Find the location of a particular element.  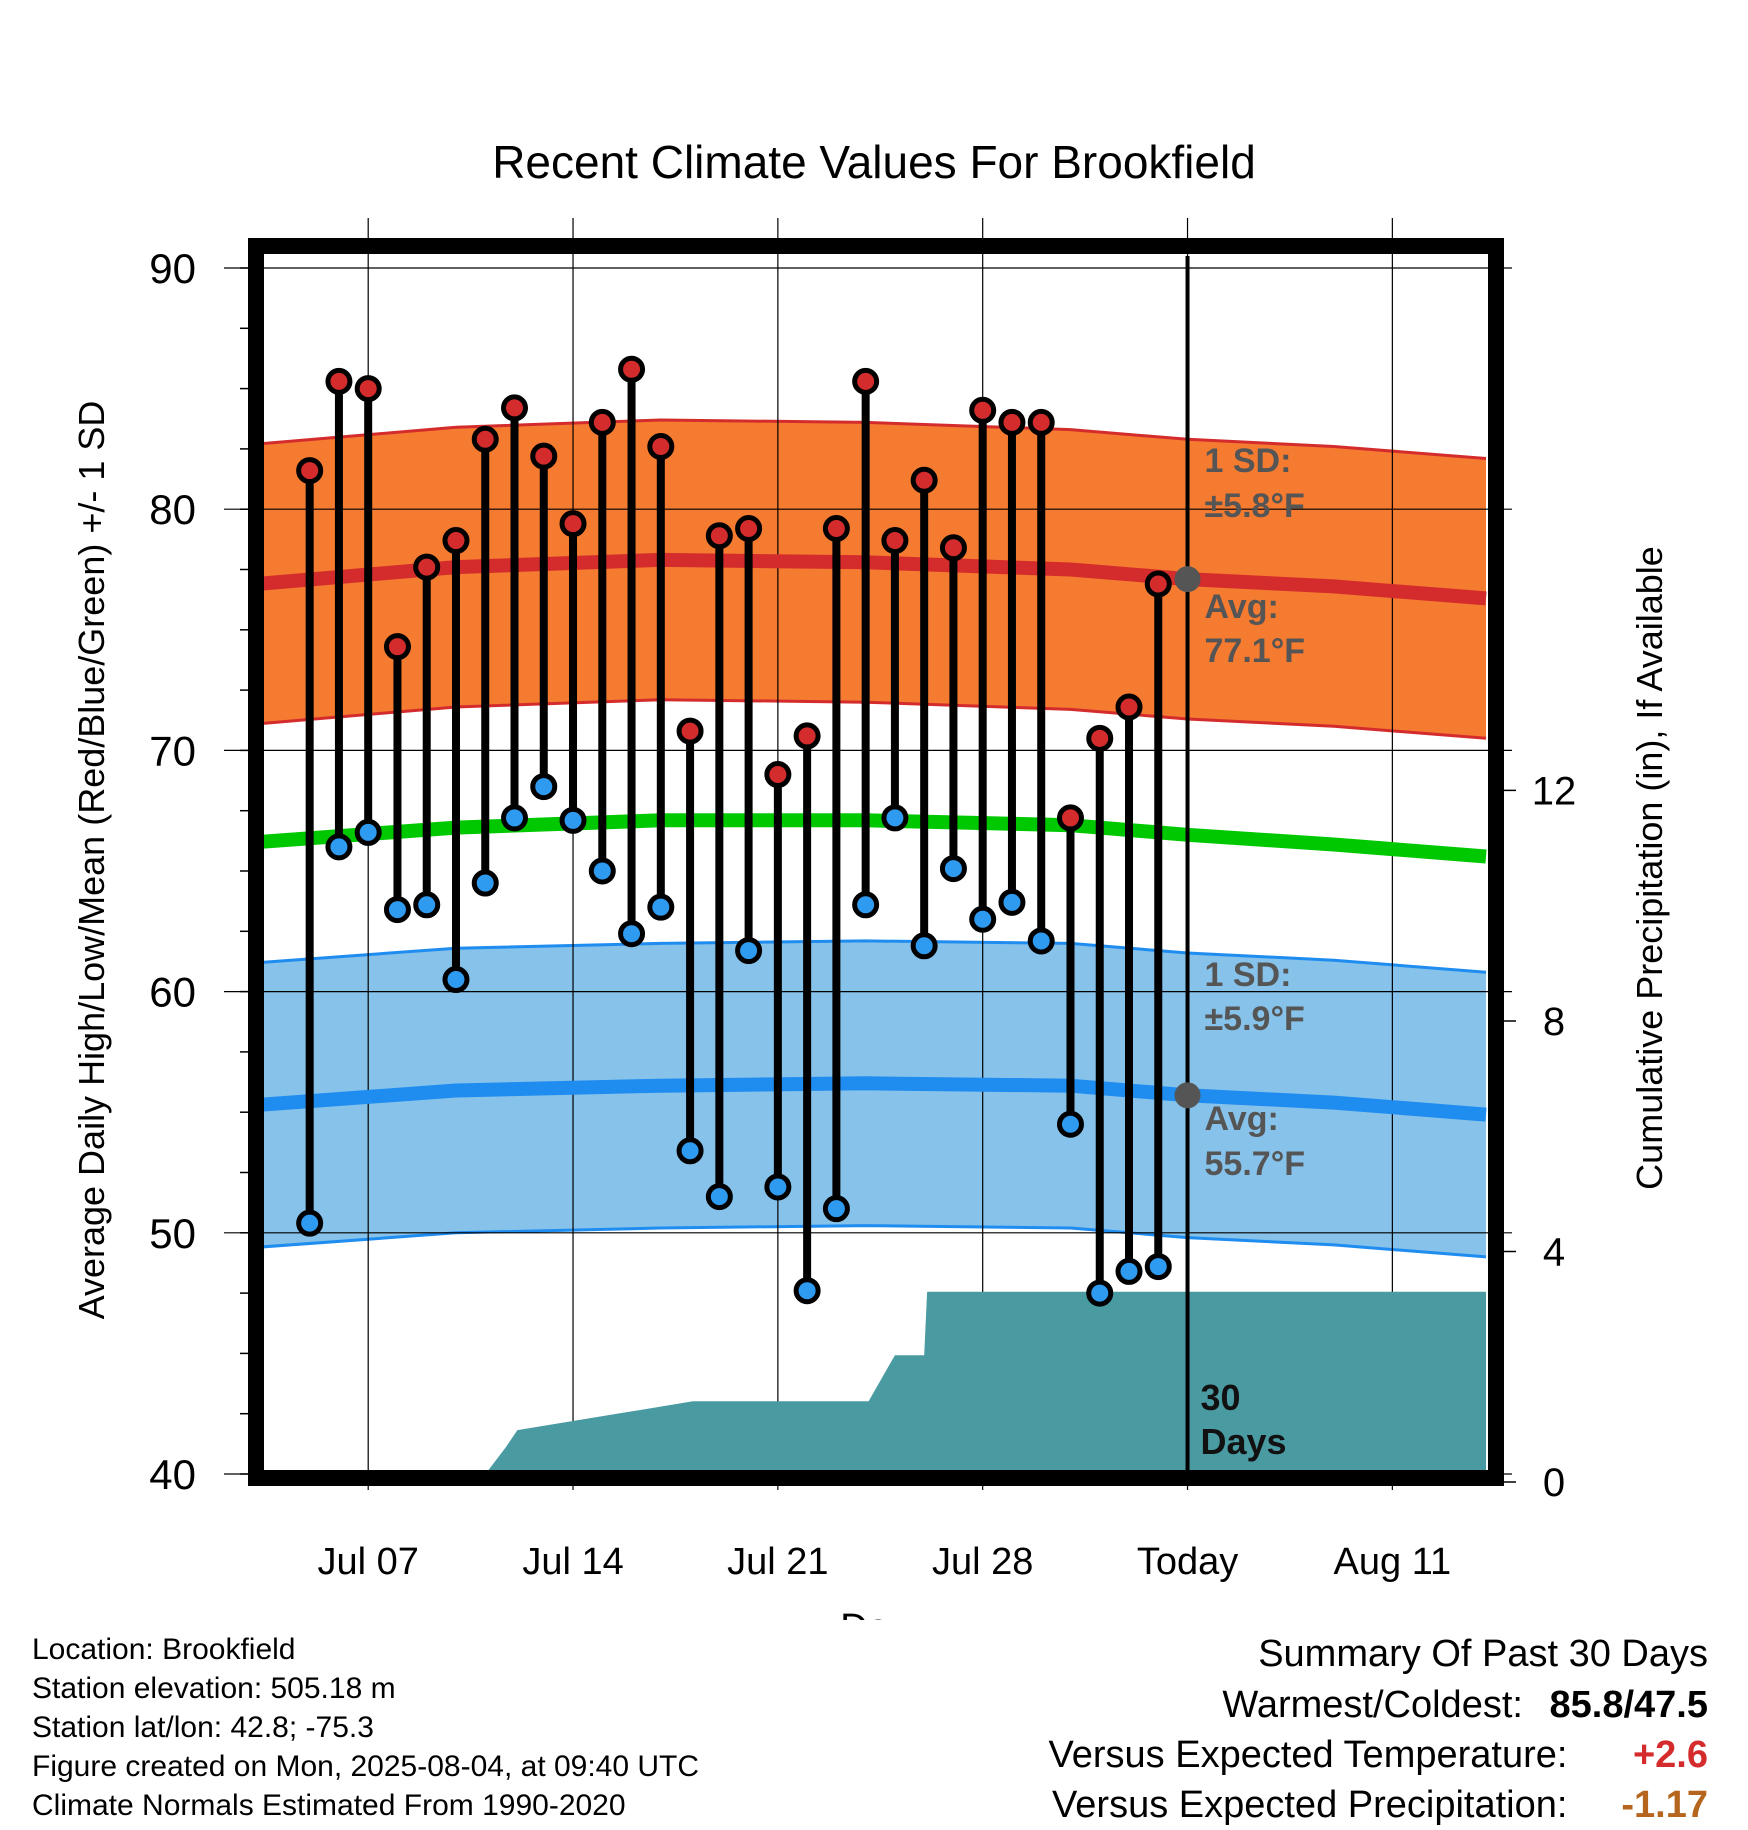

location-text: Location: Brookfield is located at coordinates (164, 1649).